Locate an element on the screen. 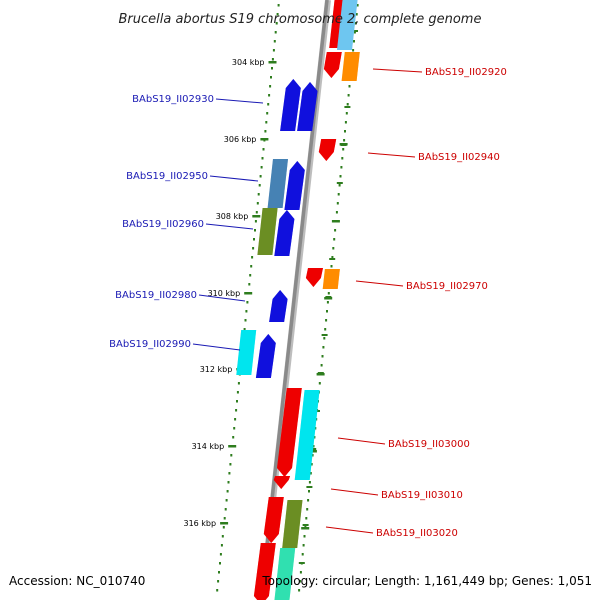 The height and width of the screenshot is (600, 600). tick-label: 308 kbp is located at coordinates (232, 216).